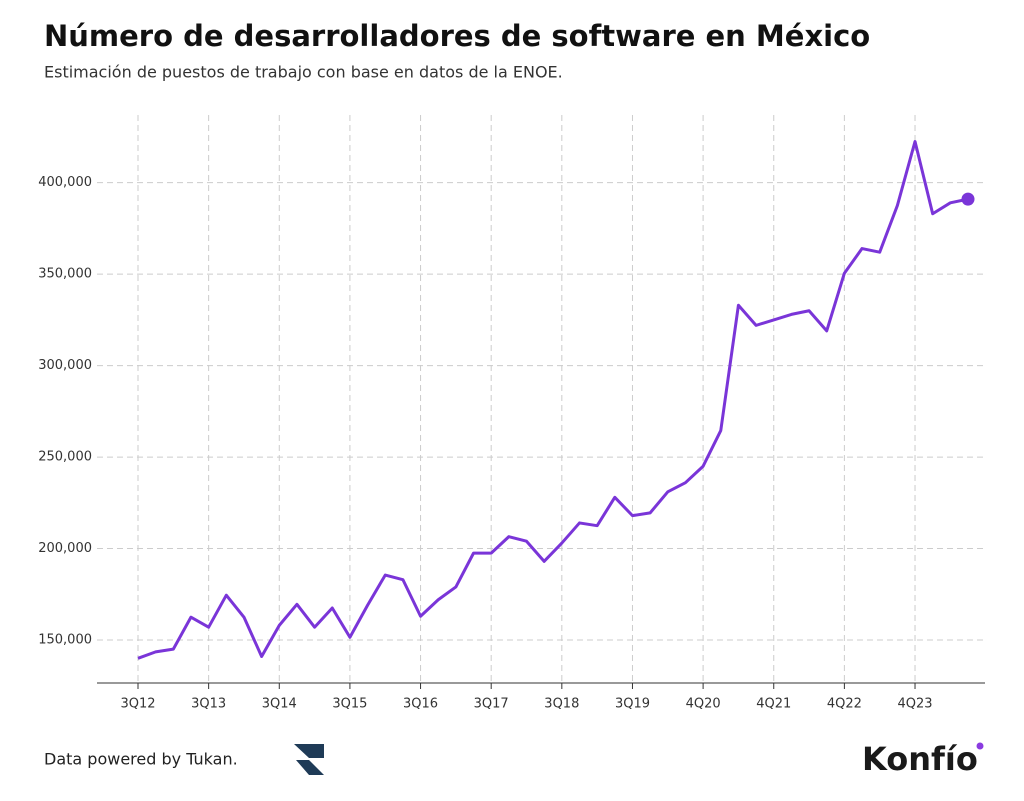 The image size is (1024, 801). What do you see at coordinates (632, 704) in the screenshot?
I see `x-tick-label: 3Q19` at bounding box center [632, 704].